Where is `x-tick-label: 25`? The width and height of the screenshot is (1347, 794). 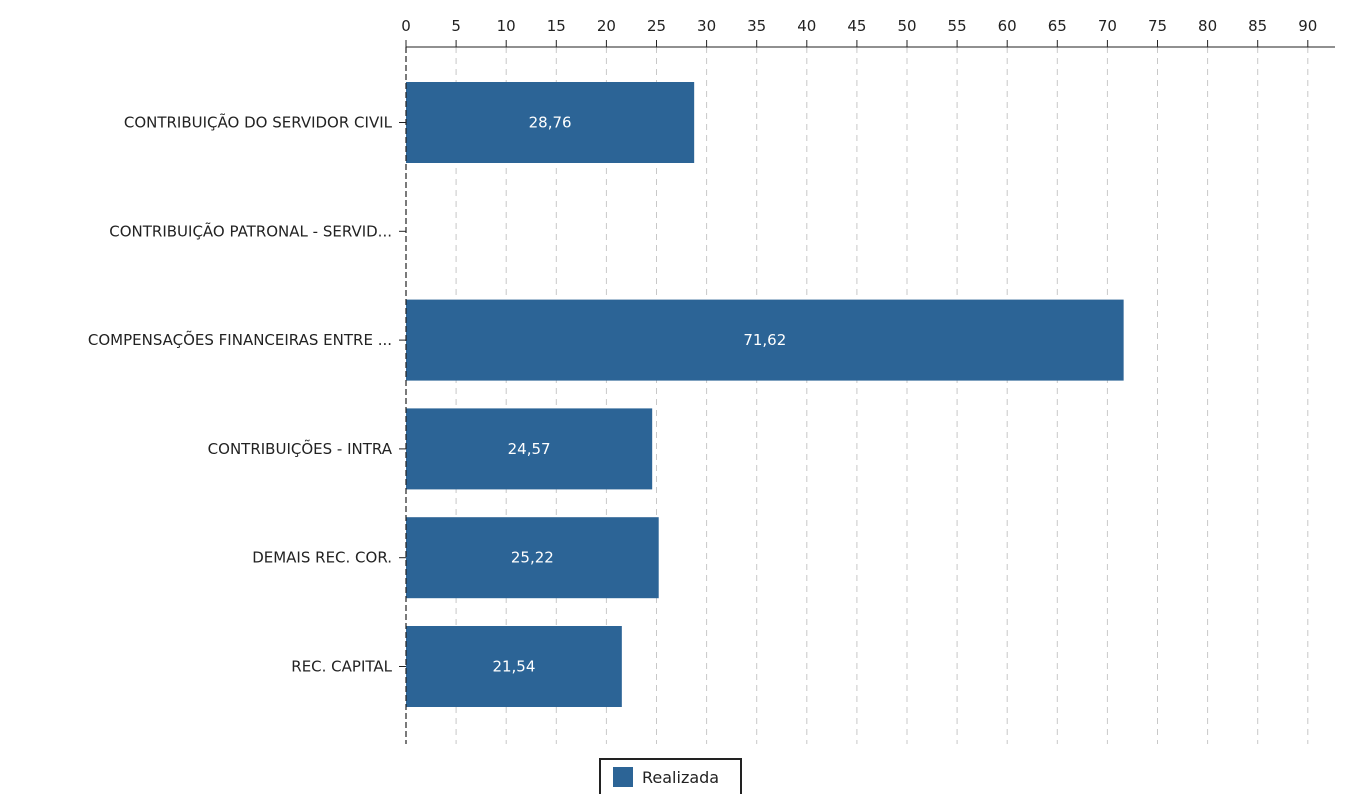
x-tick-label: 25 is located at coordinates (656, 26).